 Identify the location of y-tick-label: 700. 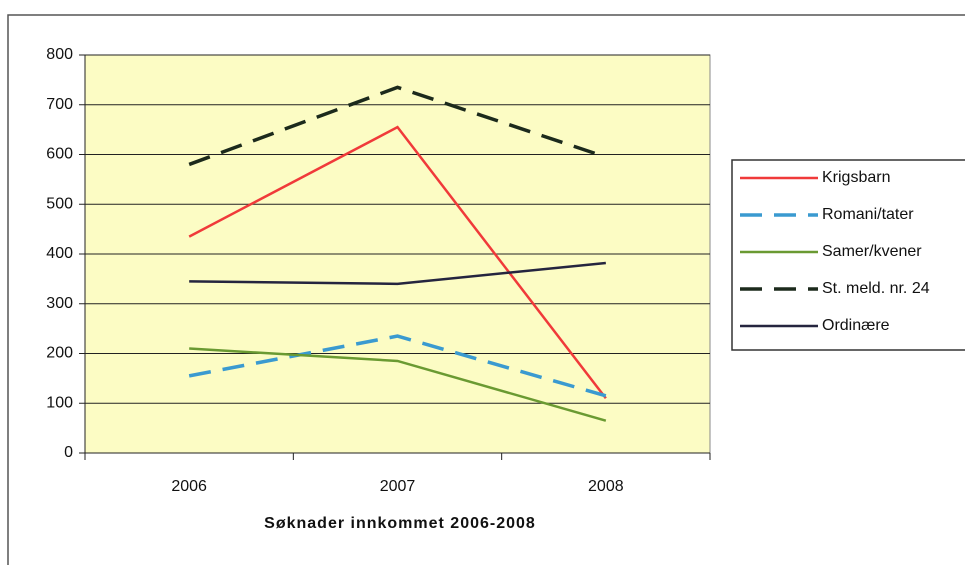
(59, 104).